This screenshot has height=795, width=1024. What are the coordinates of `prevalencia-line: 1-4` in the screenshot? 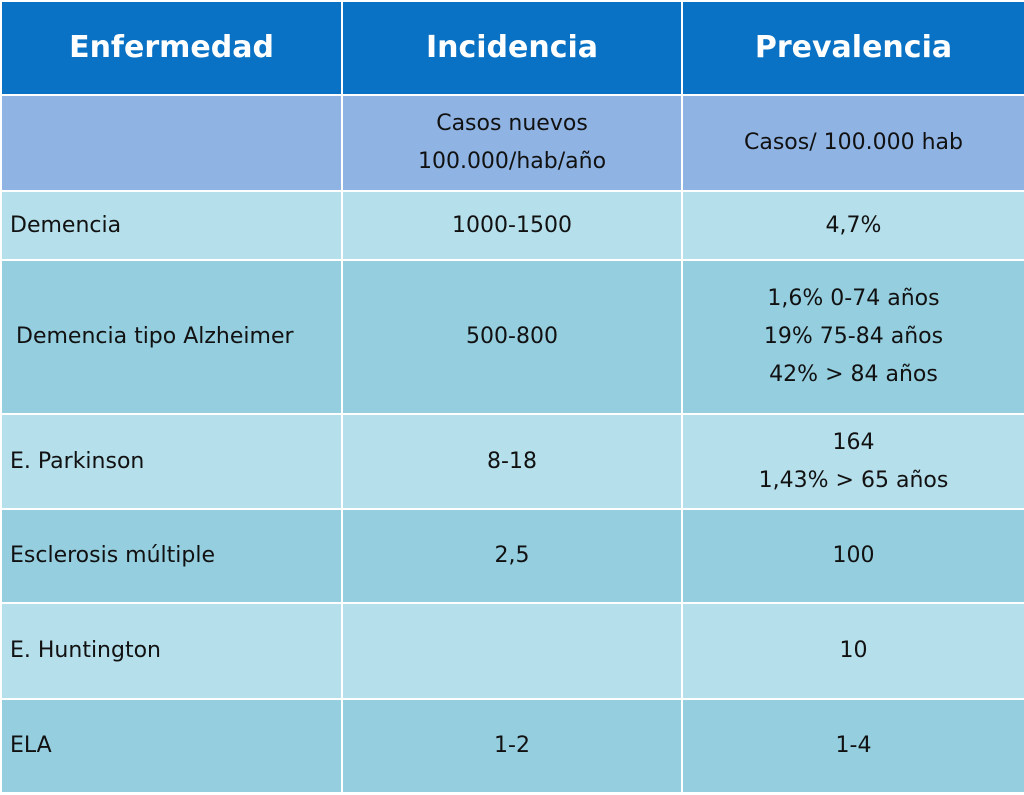 It's located at (853, 745).